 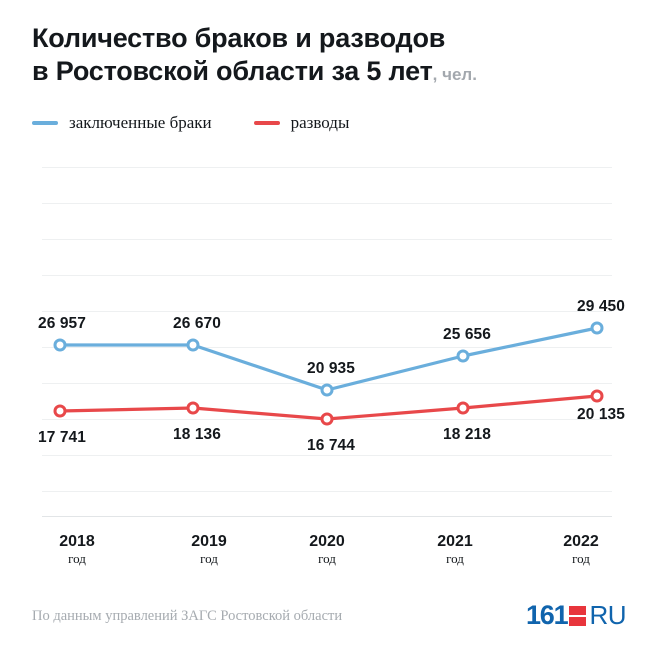 What do you see at coordinates (455, 541) in the screenshot?
I see `x-tick-year: 2021` at bounding box center [455, 541].